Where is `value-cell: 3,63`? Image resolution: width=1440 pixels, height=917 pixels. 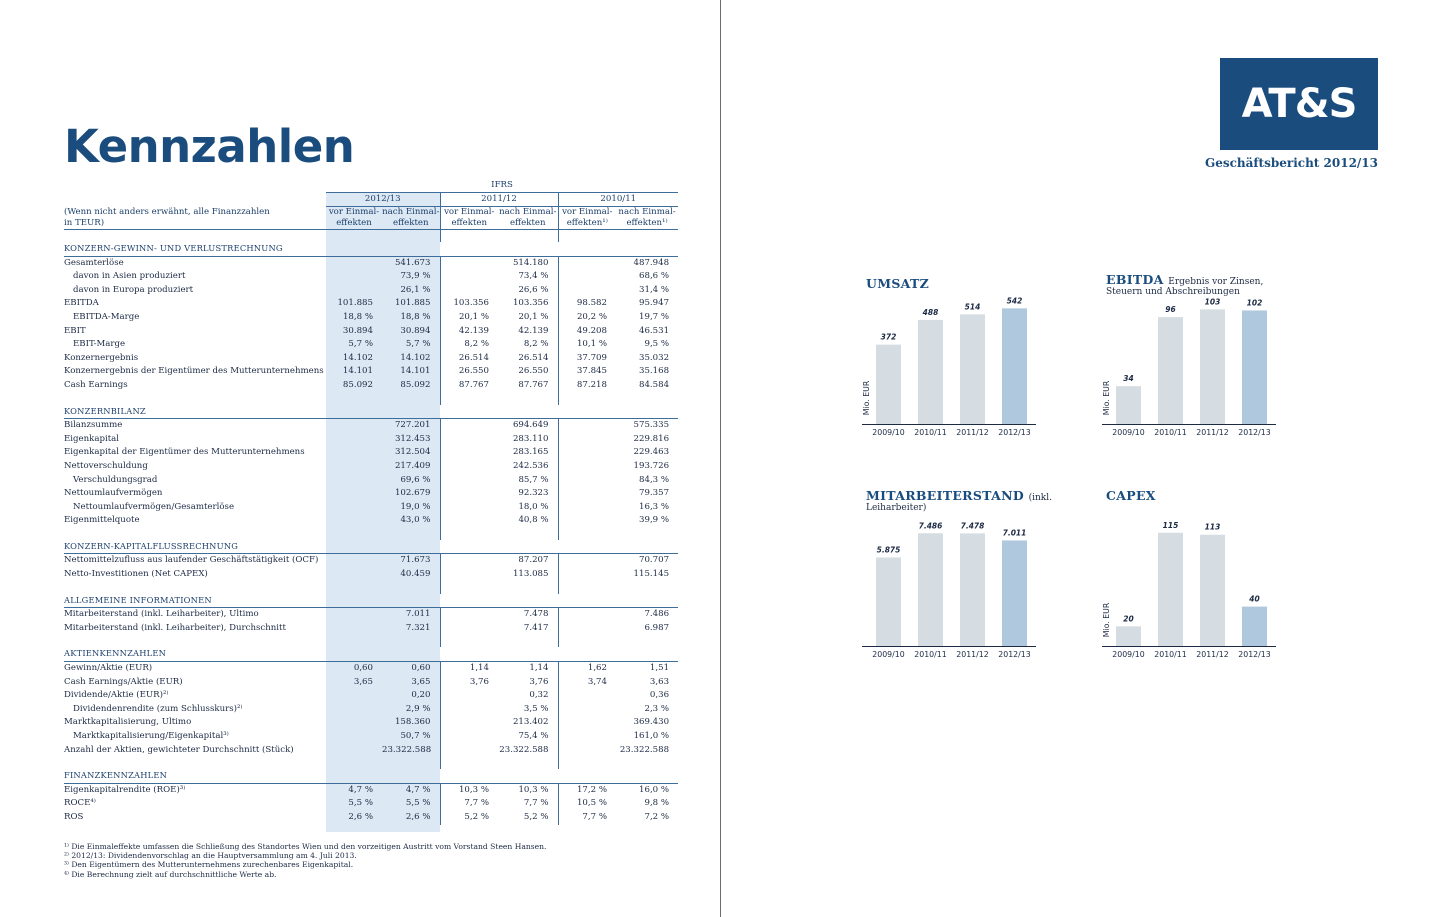 value-cell: 3,63 is located at coordinates (659, 681).